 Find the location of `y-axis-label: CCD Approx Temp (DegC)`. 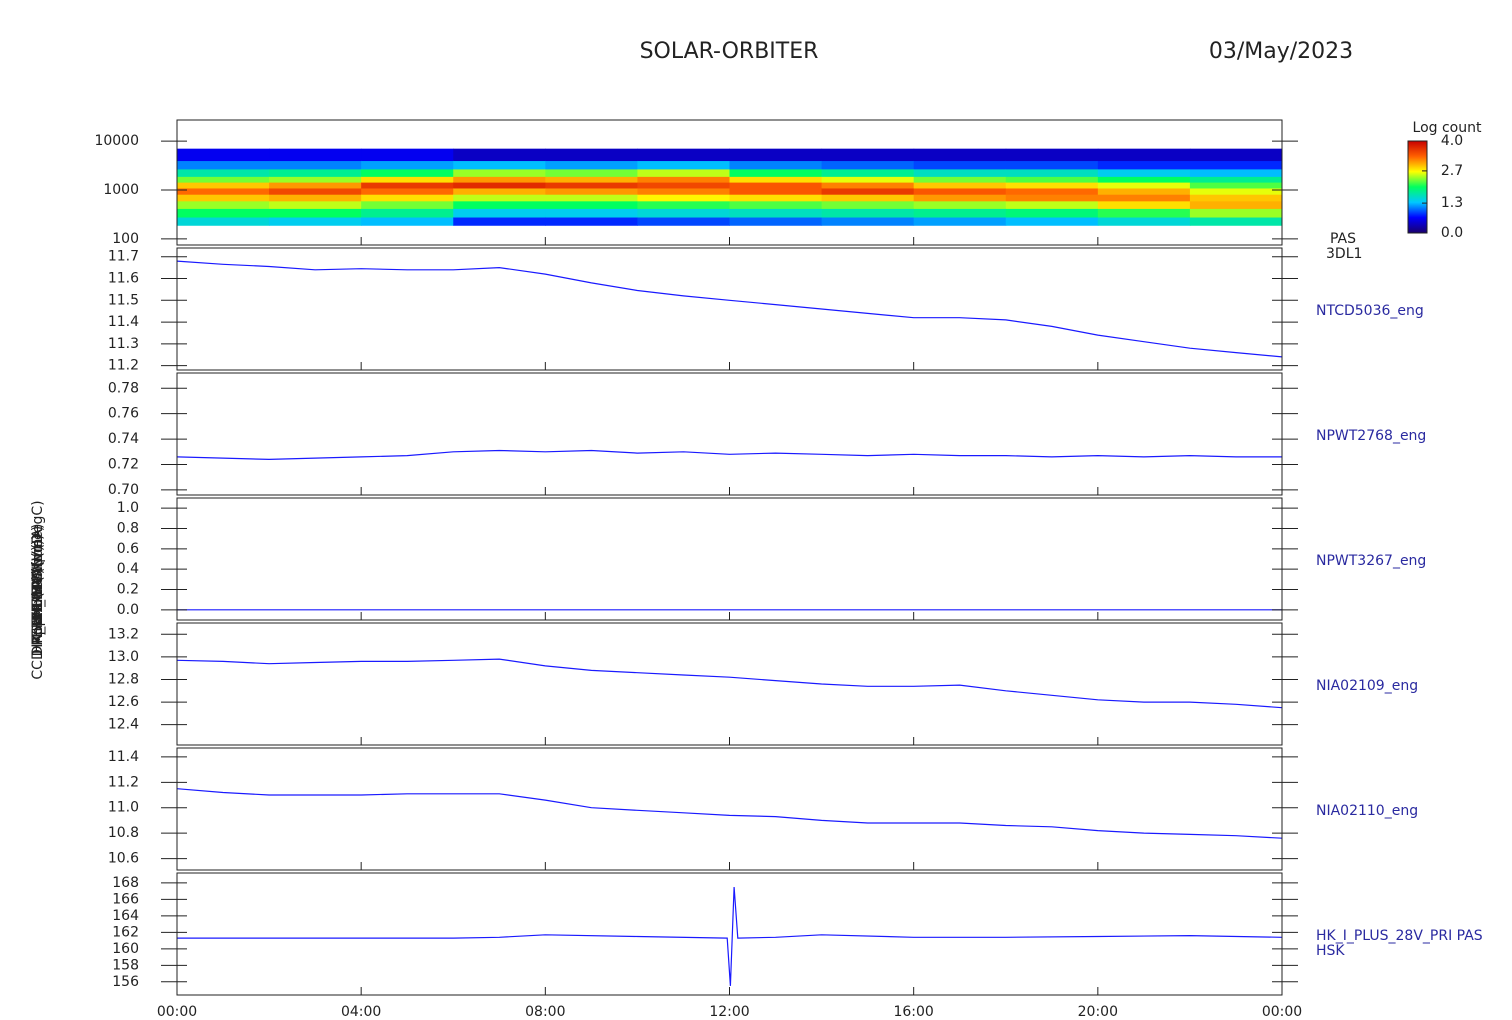

y-axis-label: CCD Approx Temp (DegC) is located at coordinates (38, 589).